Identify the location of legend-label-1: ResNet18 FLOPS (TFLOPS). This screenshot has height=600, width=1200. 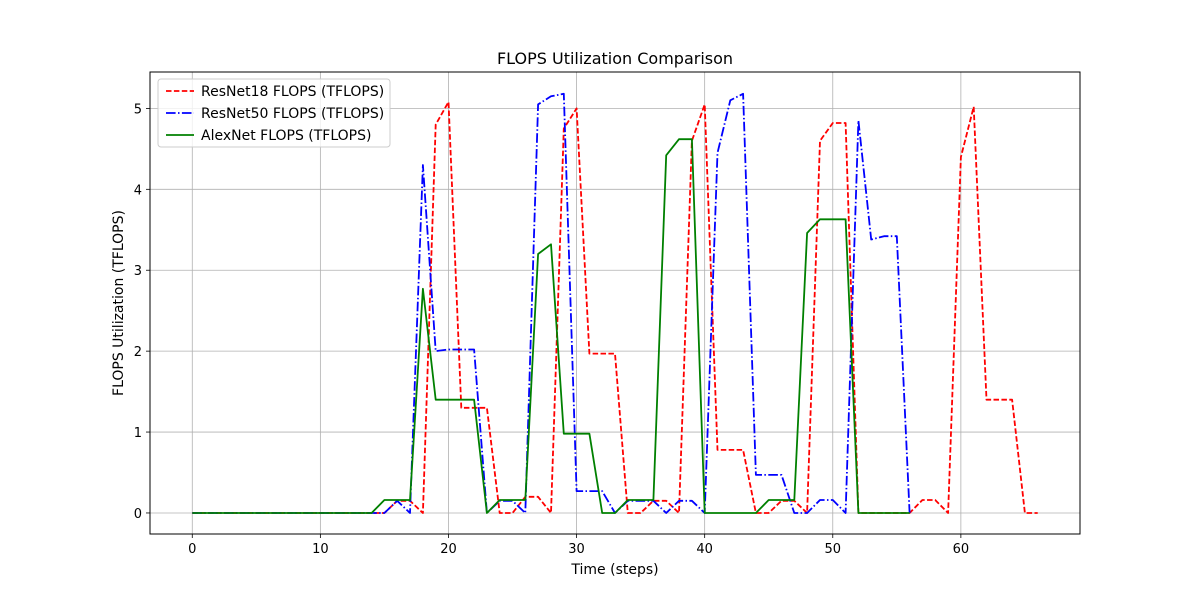
(292, 92).